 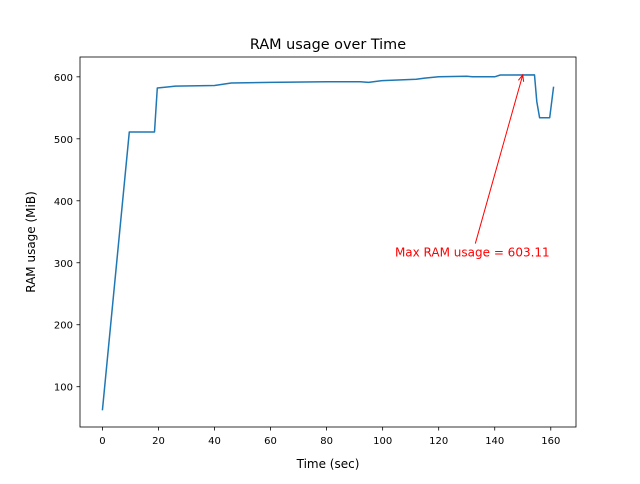 I want to click on y-axis-label: RAM usage (MiB), so click(x=31, y=242).